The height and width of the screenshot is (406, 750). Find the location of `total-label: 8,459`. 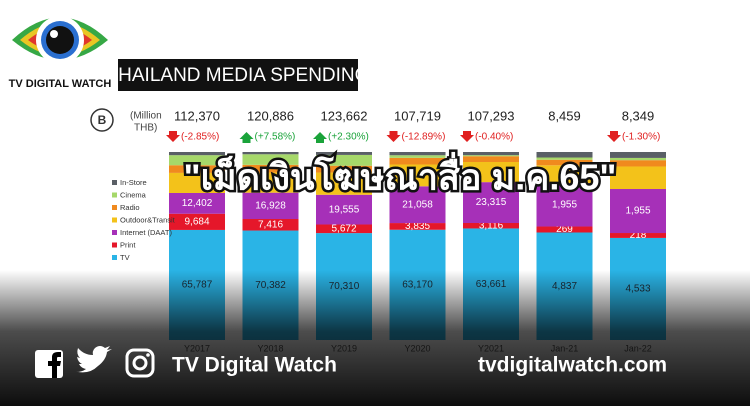

total-label: 8,459 is located at coordinates (564, 115).